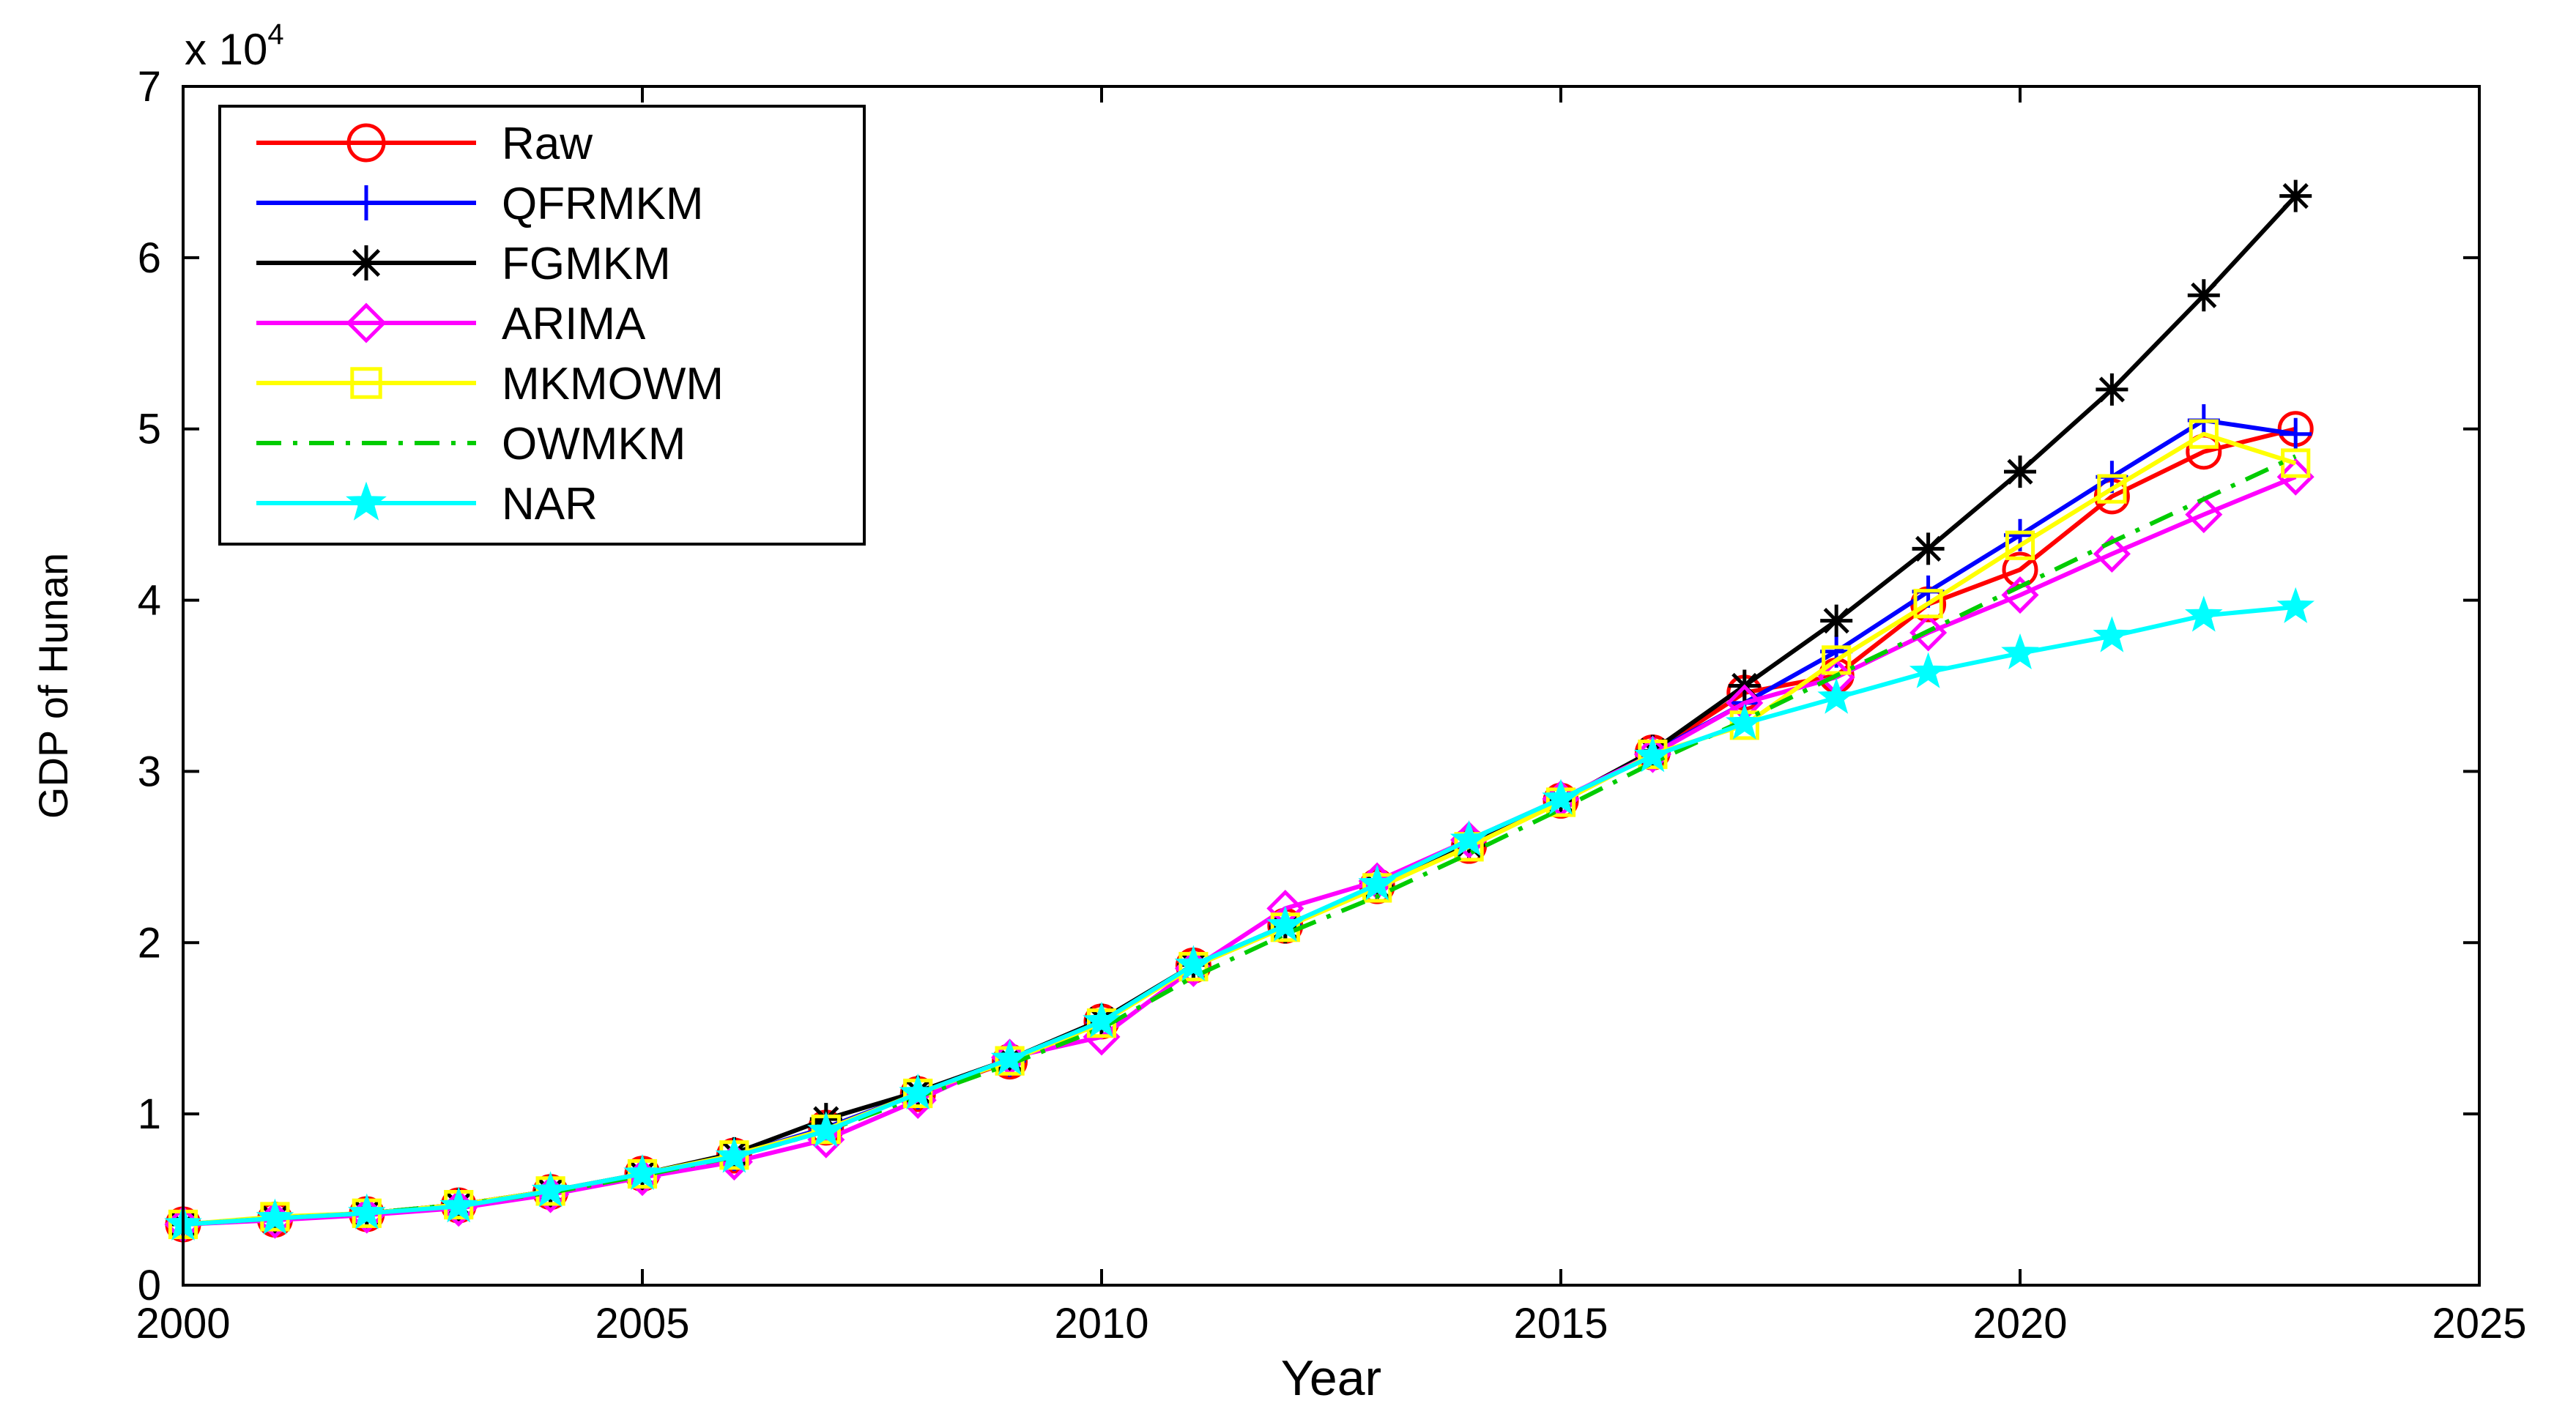 This screenshot has height=1417, width=2576. What do you see at coordinates (1331, 1378) in the screenshot?
I see `x-axis-title: Year` at bounding box center [1331, 1378].